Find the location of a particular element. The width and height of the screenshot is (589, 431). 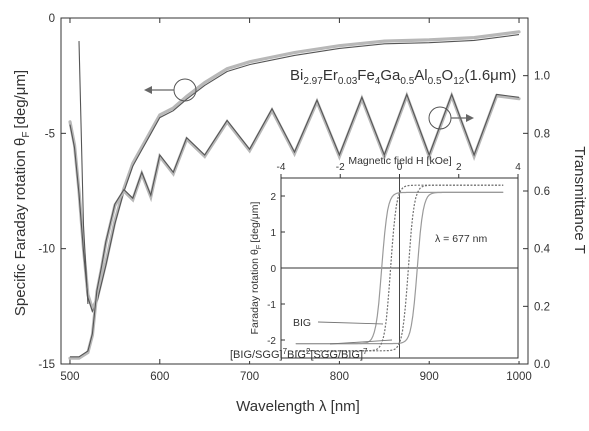

inset-y-tick-label: 0 is located at coordinates (273, 269).